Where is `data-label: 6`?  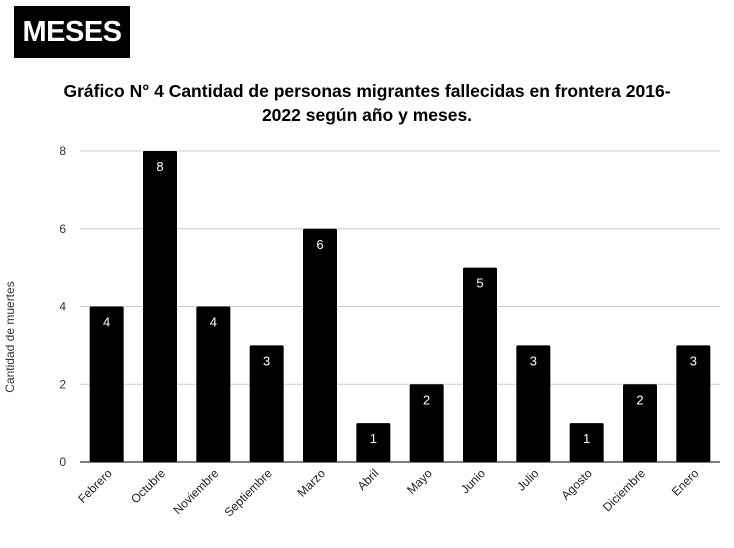 data-label: 6 is located at coordinates (319, 244).